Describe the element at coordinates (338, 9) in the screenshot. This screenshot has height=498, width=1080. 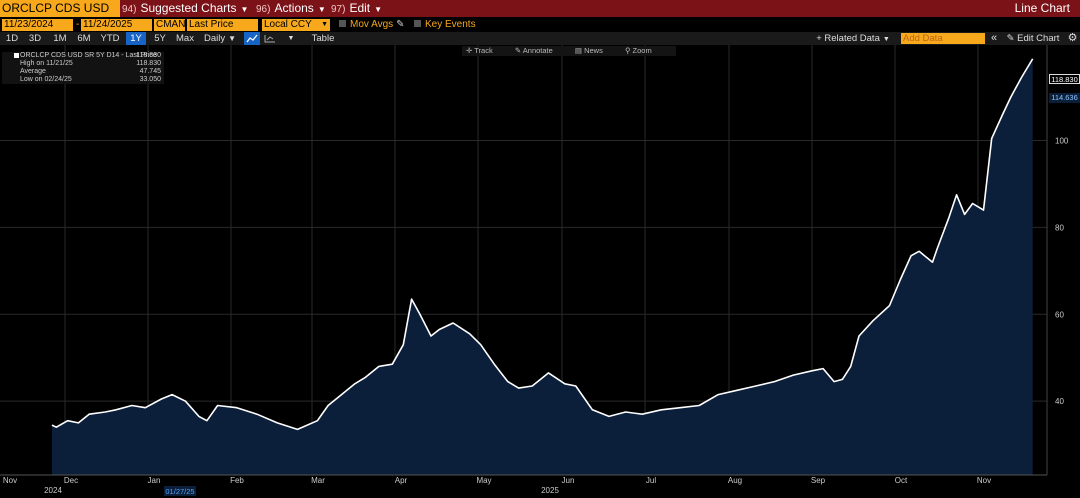
I see `menu-number: 97)` at that location.